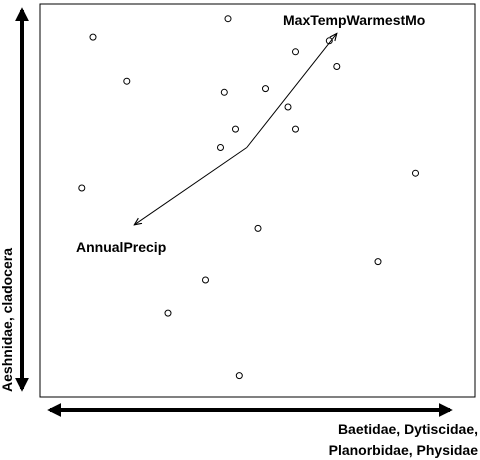 The image size is (480, 460). What do you see at coordinates (408, 429) in the screenshot?
I see `x-axis-title-line-1: Baetidae, Dytiscidae,` at bounding box center [408, 429].